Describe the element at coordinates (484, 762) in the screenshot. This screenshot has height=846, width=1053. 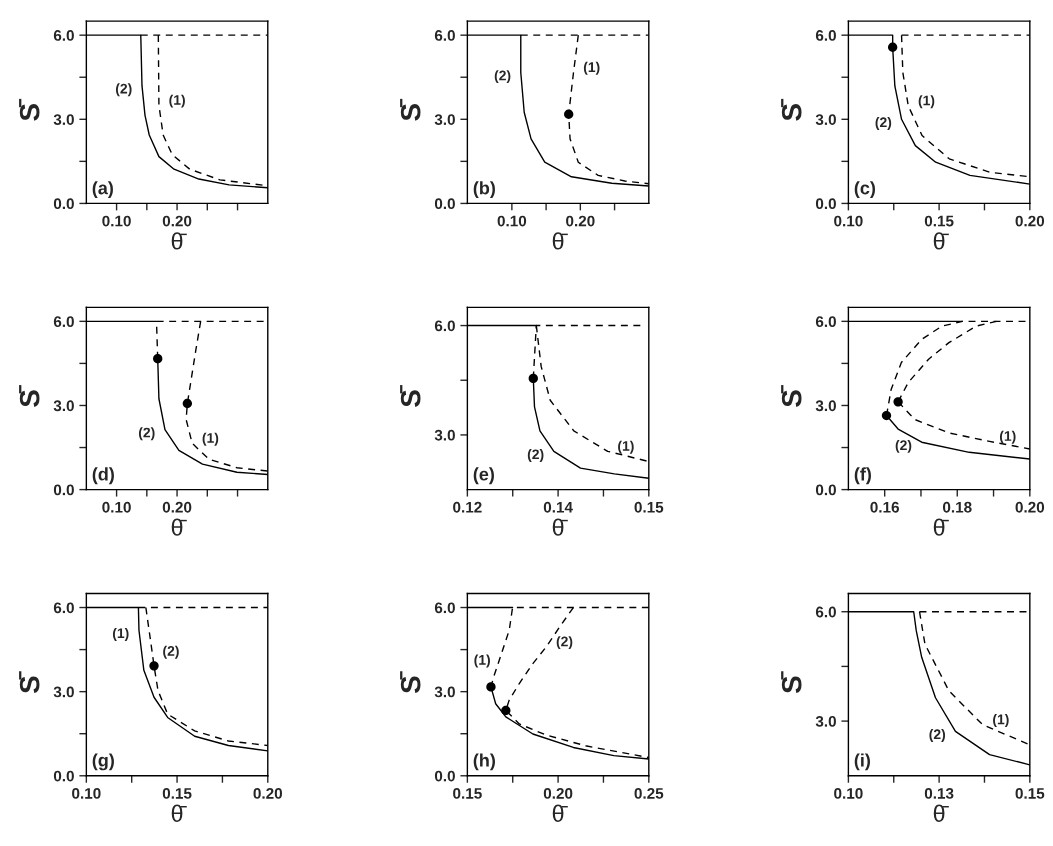
I see `annotation: (h)` at that location.